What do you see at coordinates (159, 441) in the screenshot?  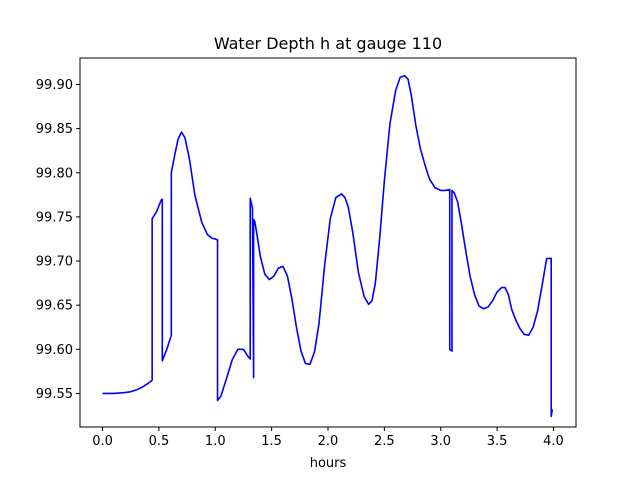 I see `x-tick-label: 0.5` at bounding box center [159, 441].